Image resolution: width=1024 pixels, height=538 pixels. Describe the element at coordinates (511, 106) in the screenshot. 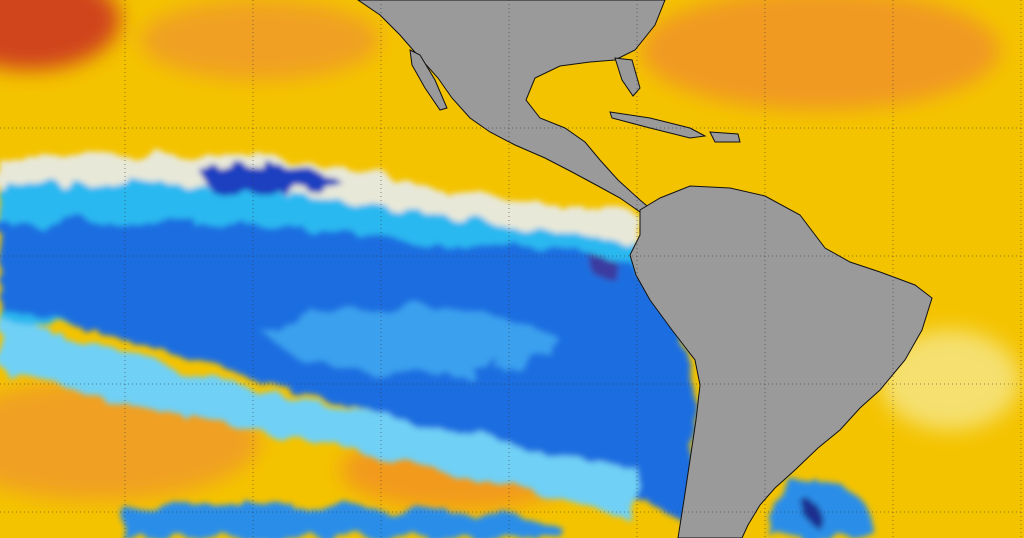

I see `north-america` at that location.